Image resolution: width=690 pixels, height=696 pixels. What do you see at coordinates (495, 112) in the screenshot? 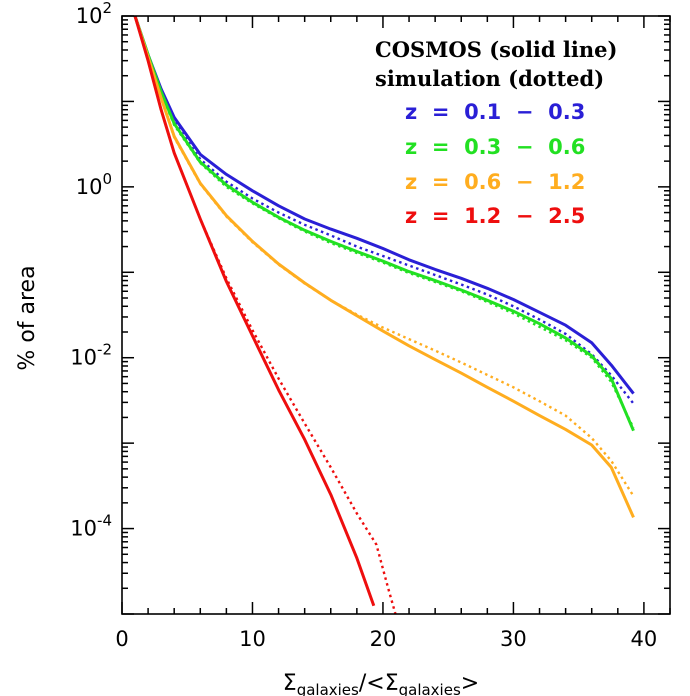
I see `legend-entry-z-0.1-0.3: z = 0.1 − 0.3` at bounding box center [495, 112].